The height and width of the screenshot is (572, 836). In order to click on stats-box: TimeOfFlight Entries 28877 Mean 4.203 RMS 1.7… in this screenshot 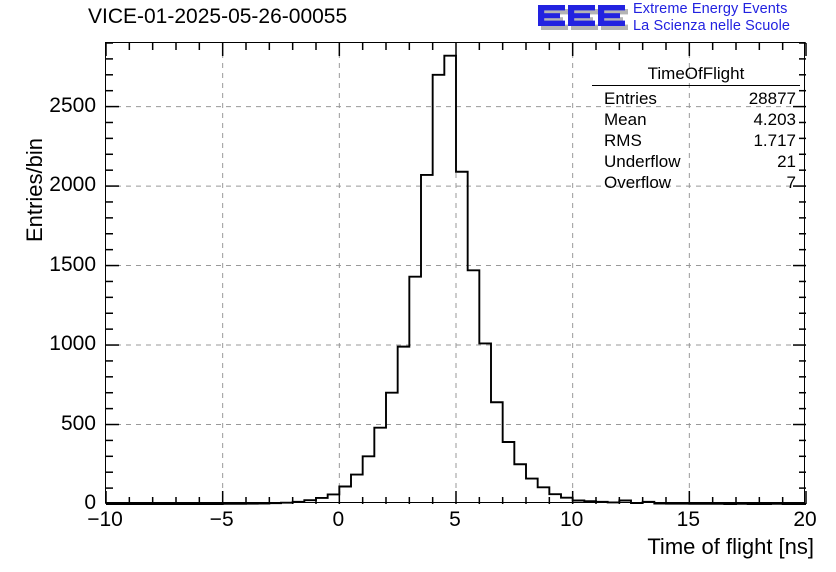, I will do `click(696, 128)`.